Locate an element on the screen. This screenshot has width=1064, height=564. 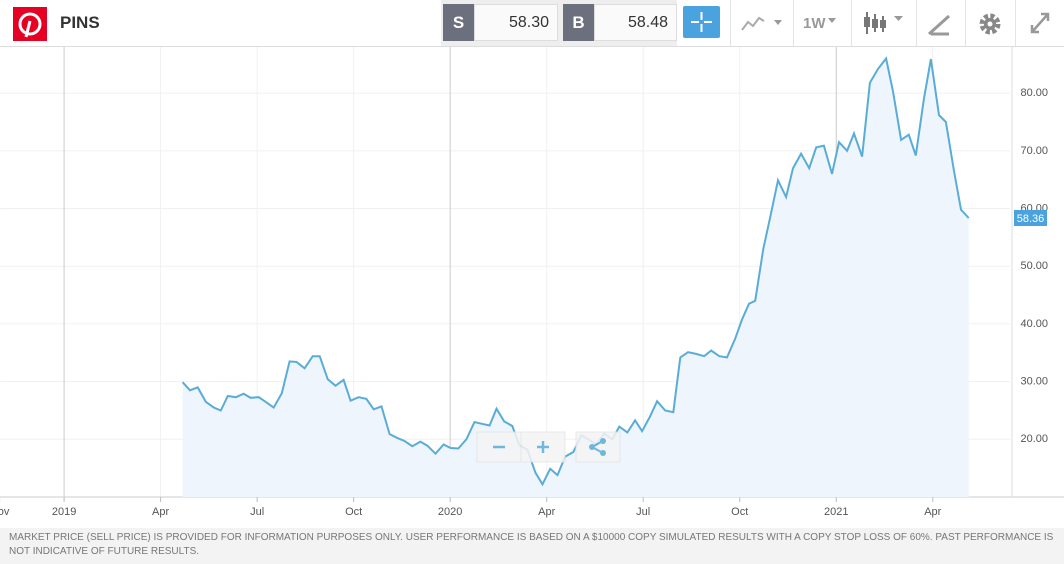
interval-button: 1W is located at coordinates (814, 23).